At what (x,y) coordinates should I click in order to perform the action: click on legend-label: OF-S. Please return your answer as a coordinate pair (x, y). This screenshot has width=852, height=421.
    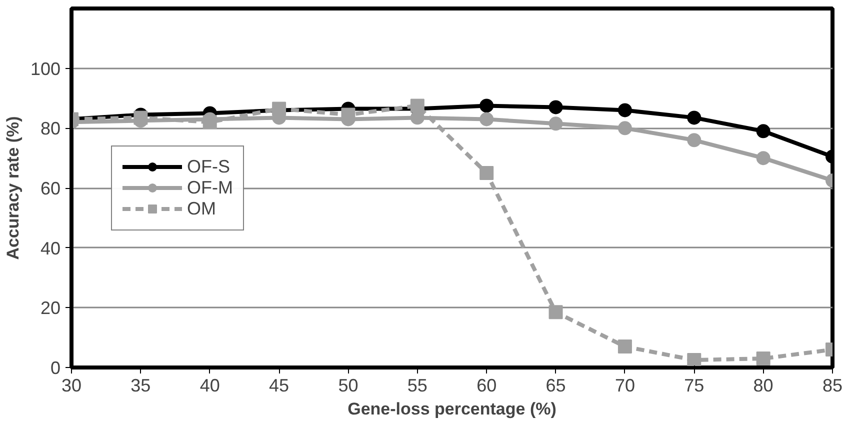
    Looking at the image, I should click on (208, 166).